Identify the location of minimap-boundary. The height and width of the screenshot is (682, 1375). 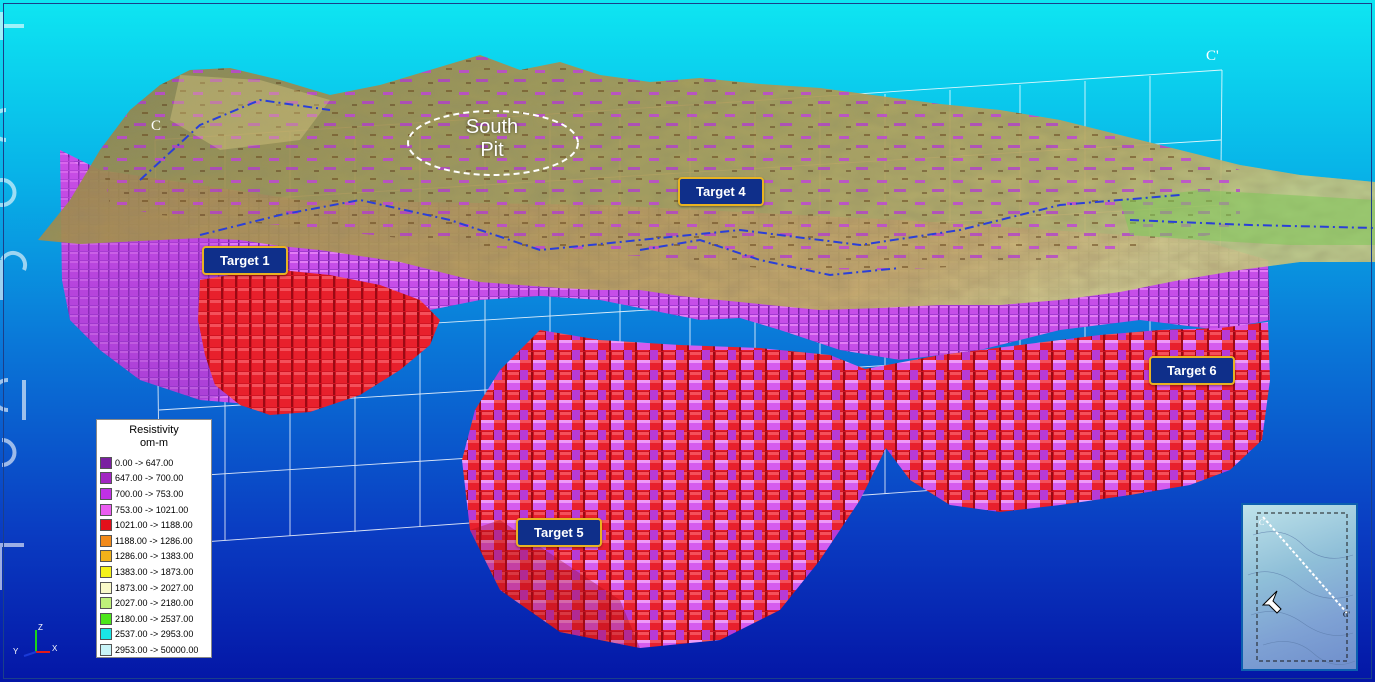
(1302, 587).